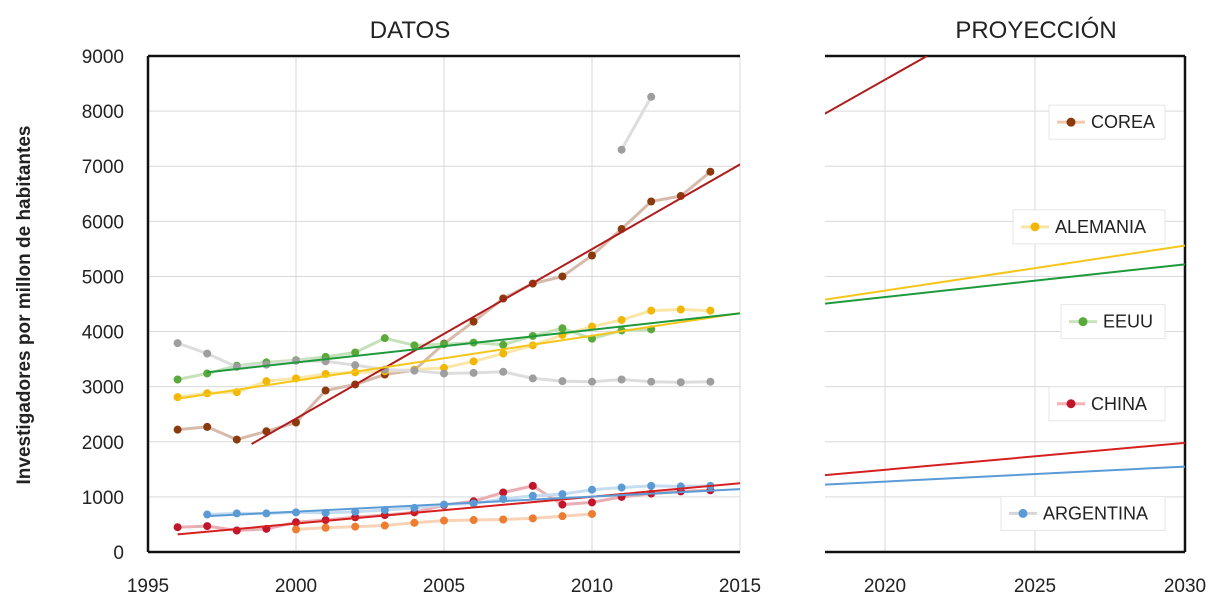  I want to click on legend: COREA ALEMANIA EEUU CHINA ARGENTINA, so click(1083, 317).